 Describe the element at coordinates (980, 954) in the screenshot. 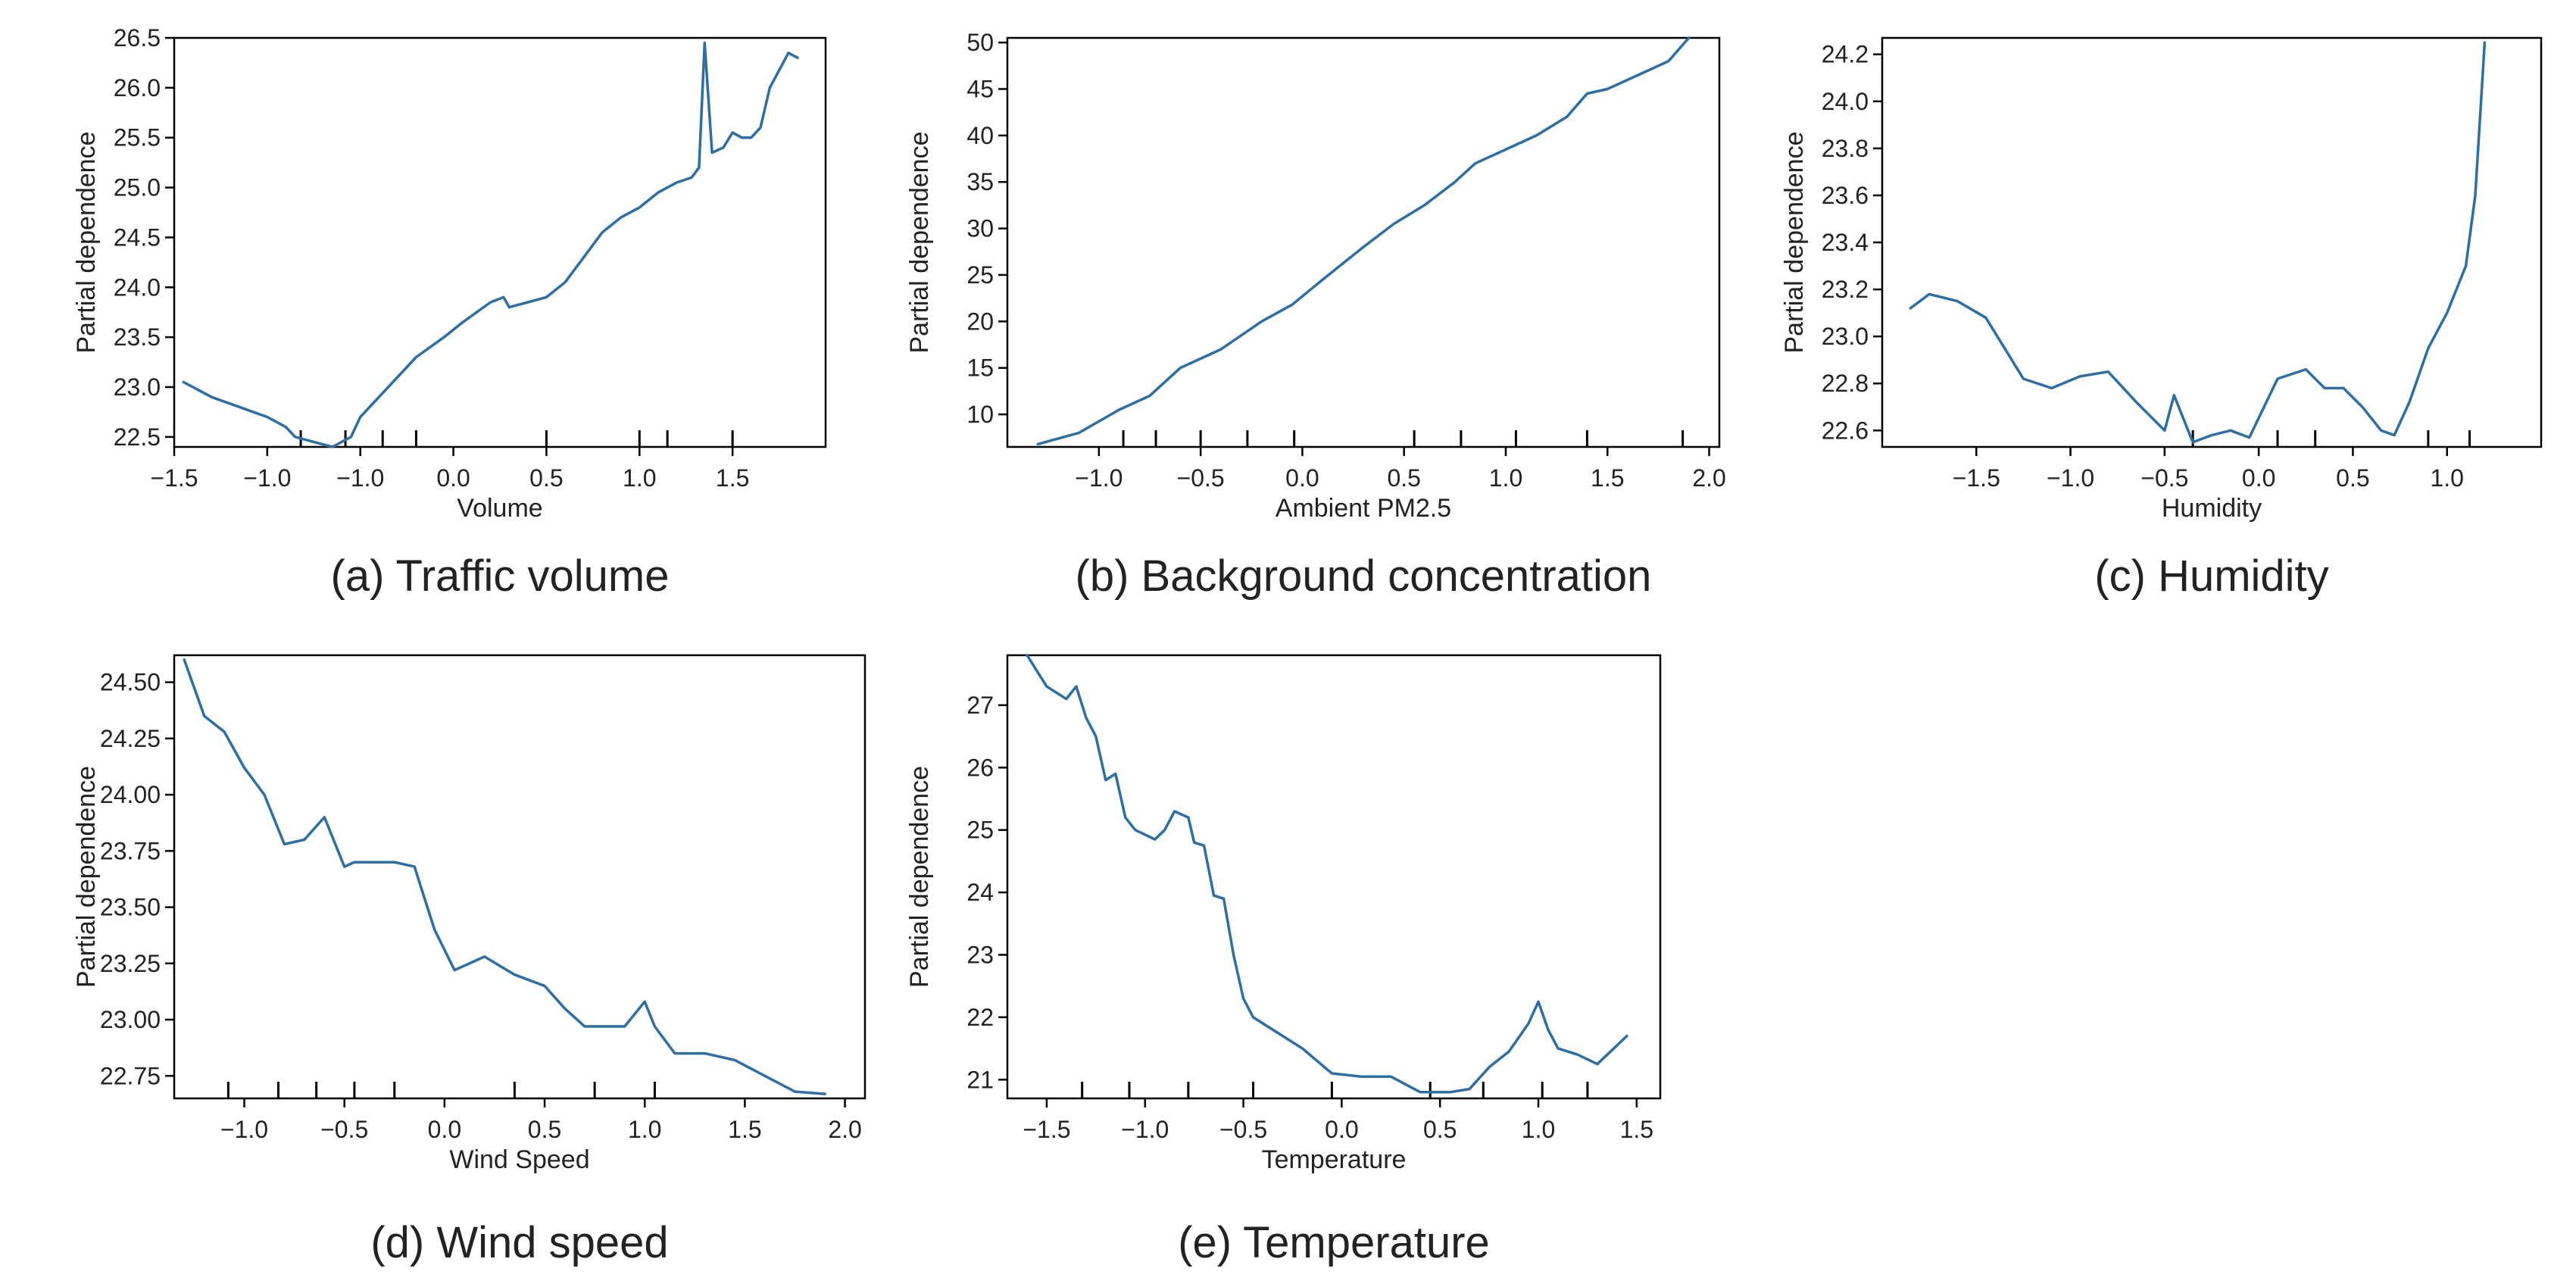

I see `y-tick-label: 23` at that location.